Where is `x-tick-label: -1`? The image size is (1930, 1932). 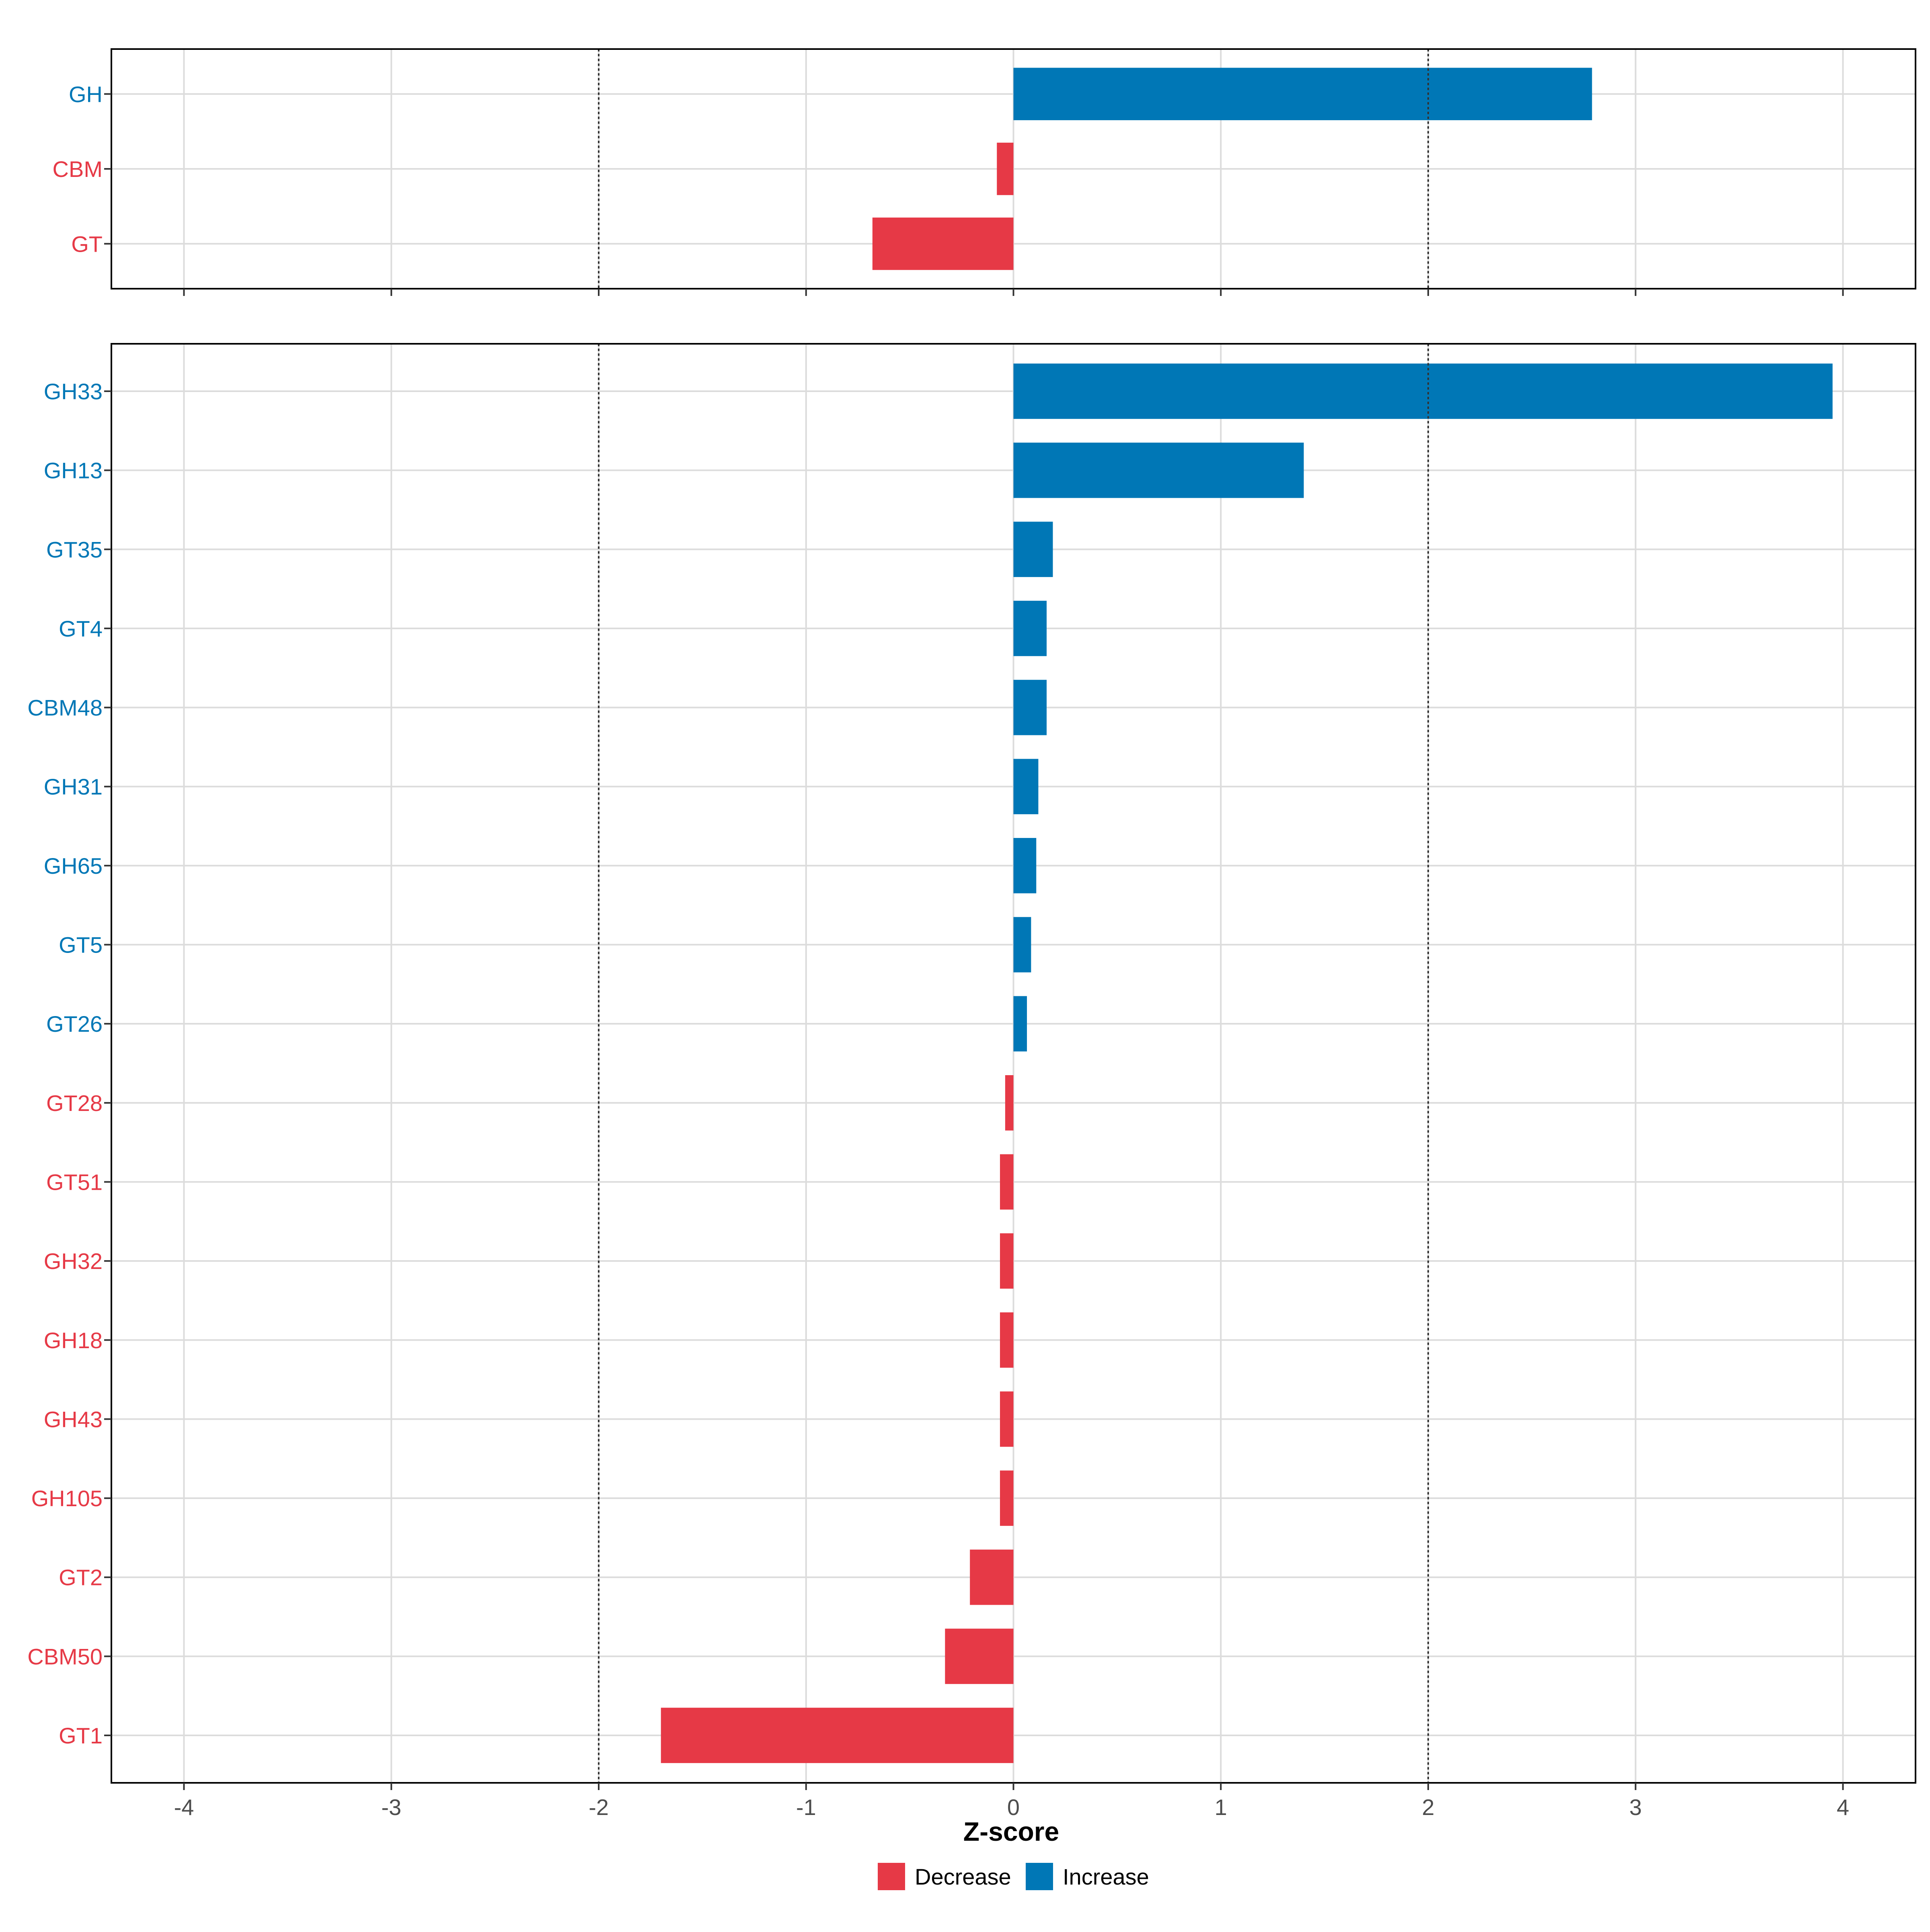 x-tick-label: -1 is located at coordinates (806, 1807).